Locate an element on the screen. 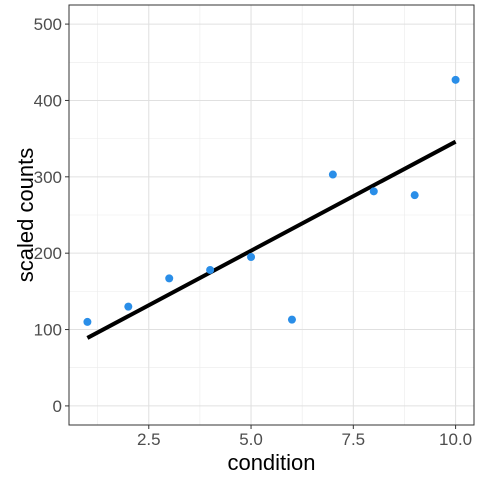 This screenshot has width=480, height=480. x-tick-label: 5.0 is located at coordinates (251, 439).